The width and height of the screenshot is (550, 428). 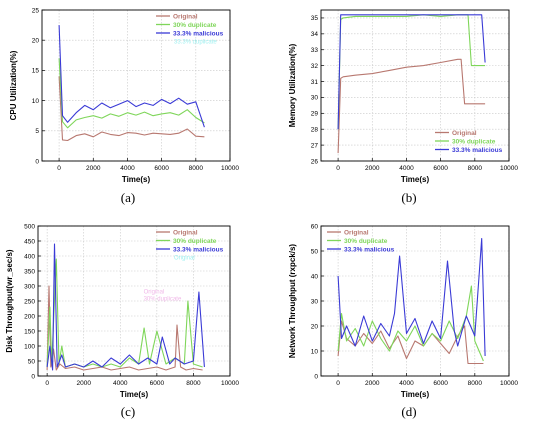 I want to click on y-axis-label: Network Throughput (rxpck/s), so click(x=292, y=301).